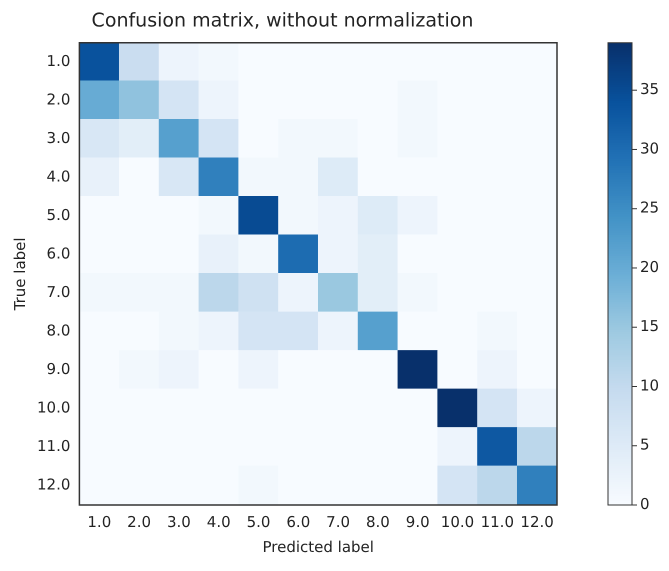 This screenshot has height=571, width=669. What do you see at coordinates (58, 292) in the screenshot?
I see `y-tick-label: 7.0` at bounding box center [58, 292].